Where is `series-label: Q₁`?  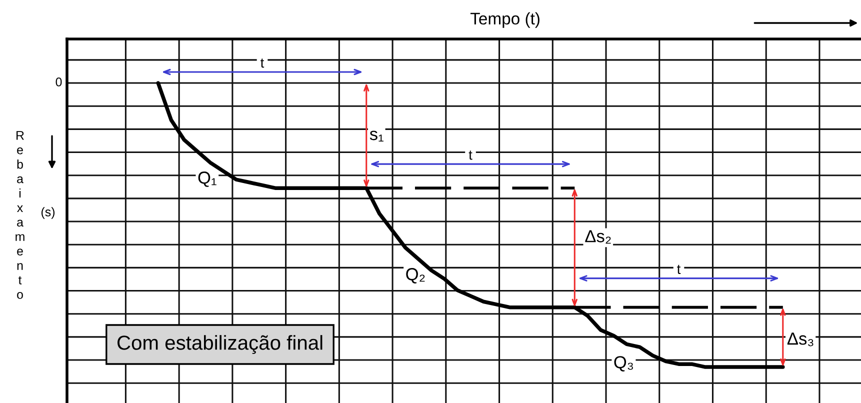 series-label: Q₁ is located at coordinates (207, 179).